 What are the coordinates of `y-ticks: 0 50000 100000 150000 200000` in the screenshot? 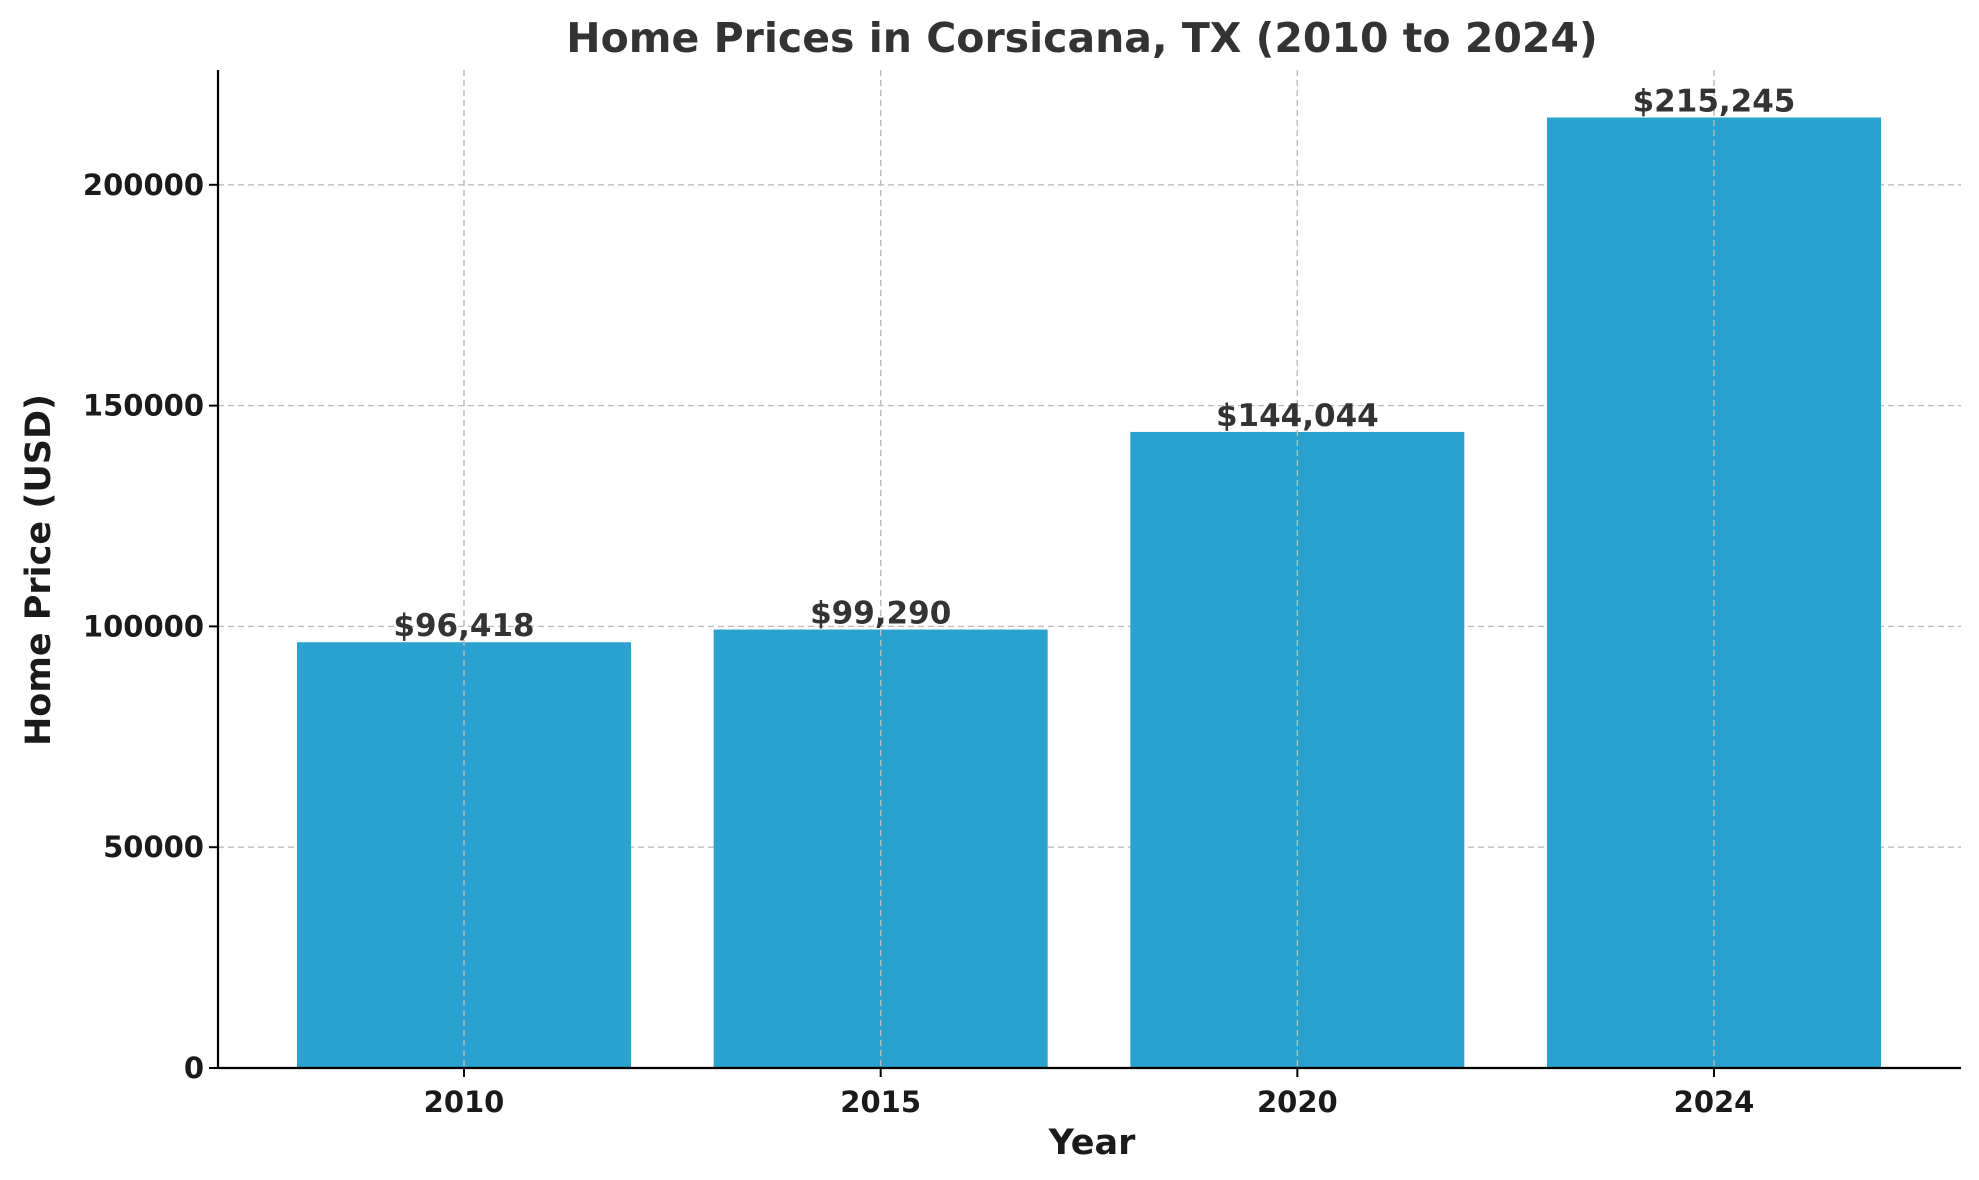 It's located at (150, 626).